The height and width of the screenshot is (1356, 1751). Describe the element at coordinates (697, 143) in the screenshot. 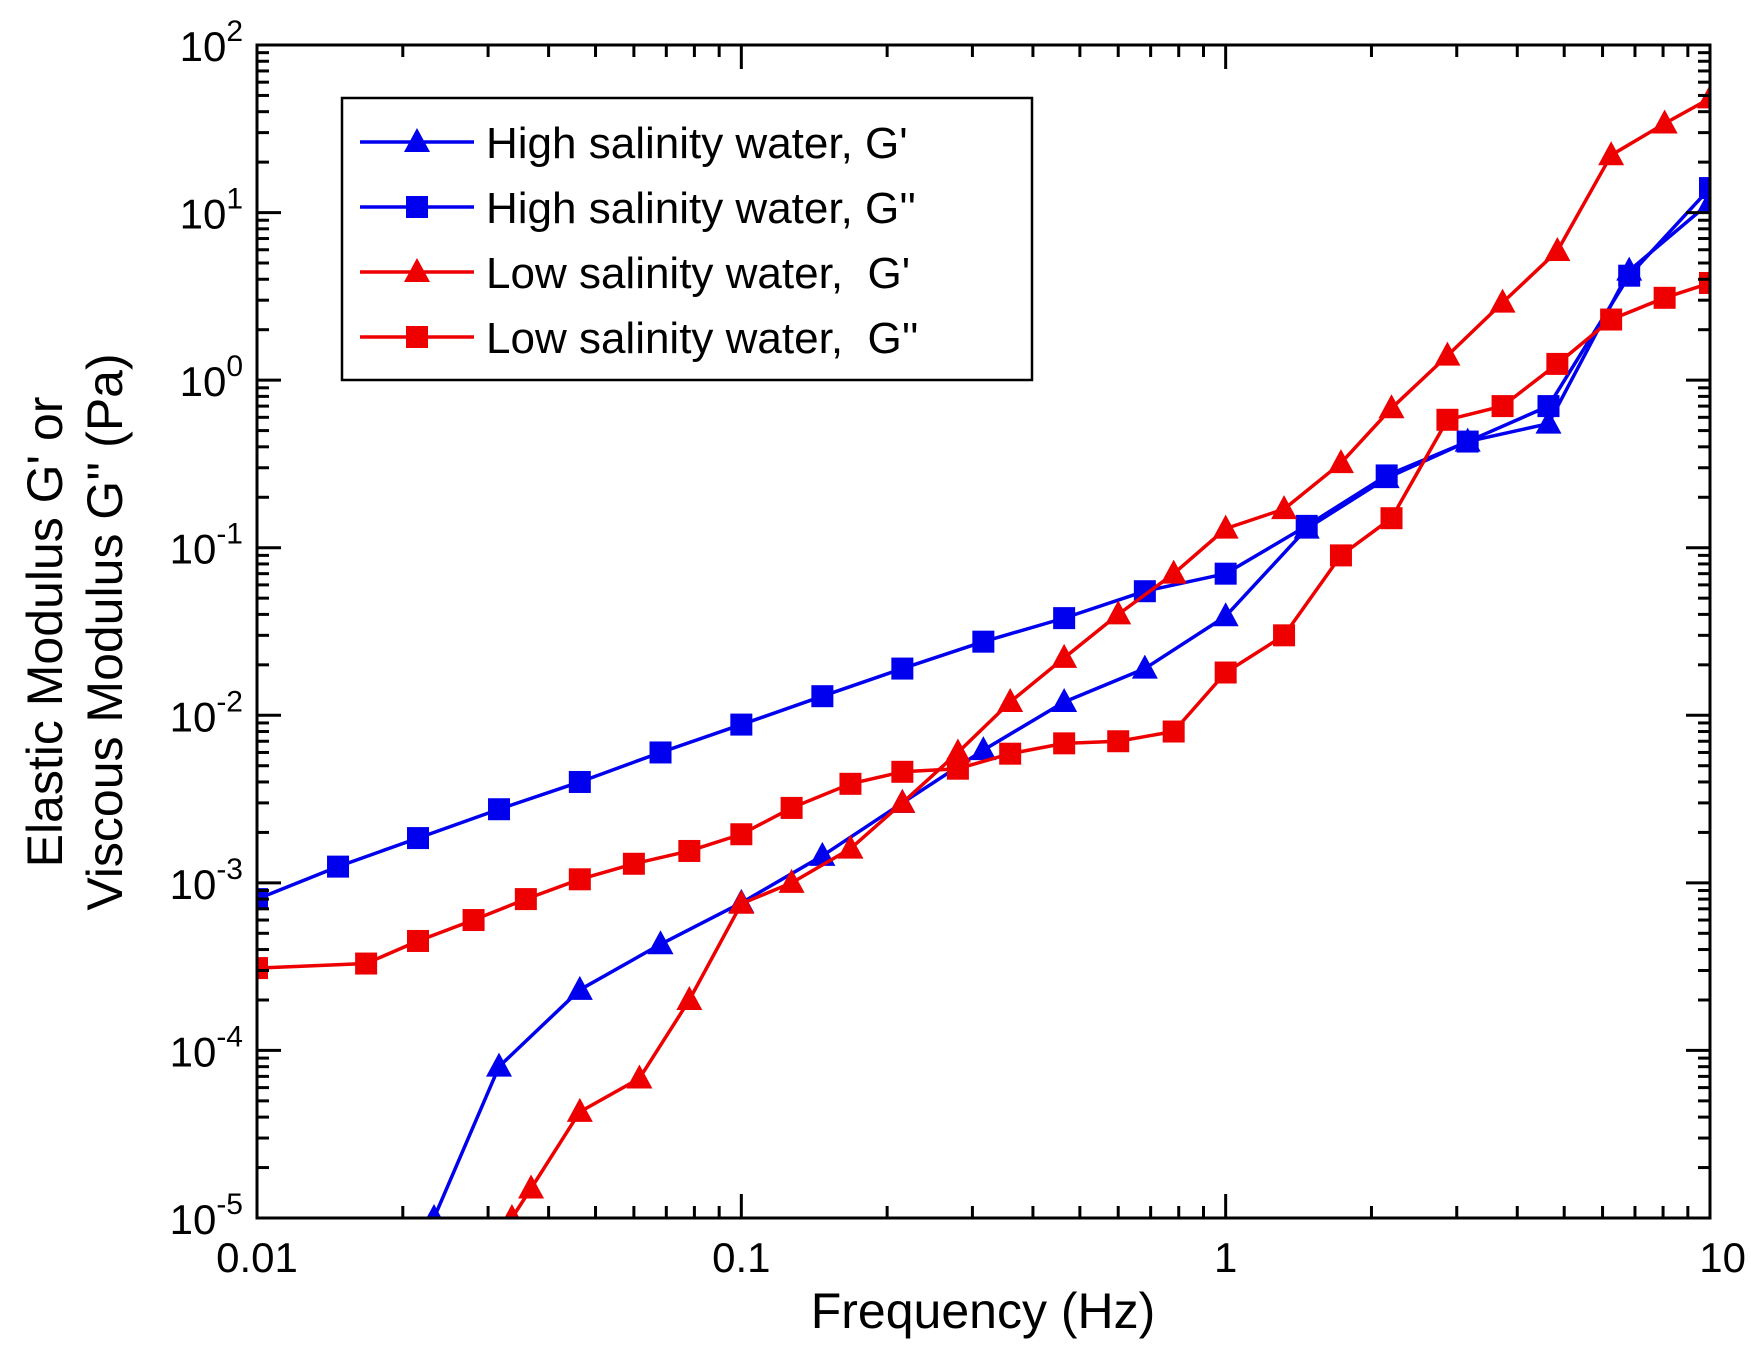

I see `legend-label: High salinity water, G'` at that location.